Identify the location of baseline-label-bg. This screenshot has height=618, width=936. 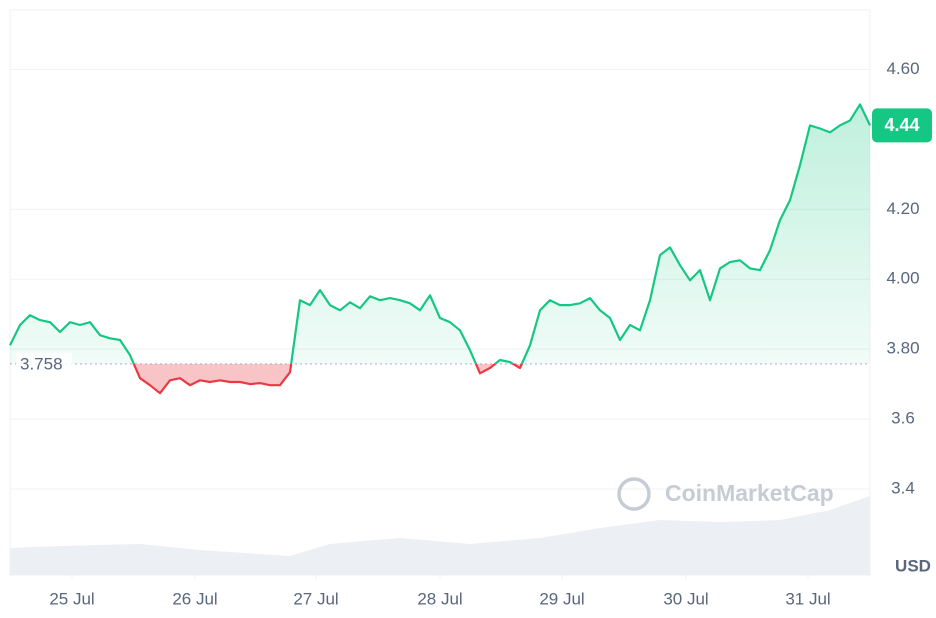
(44, 363).